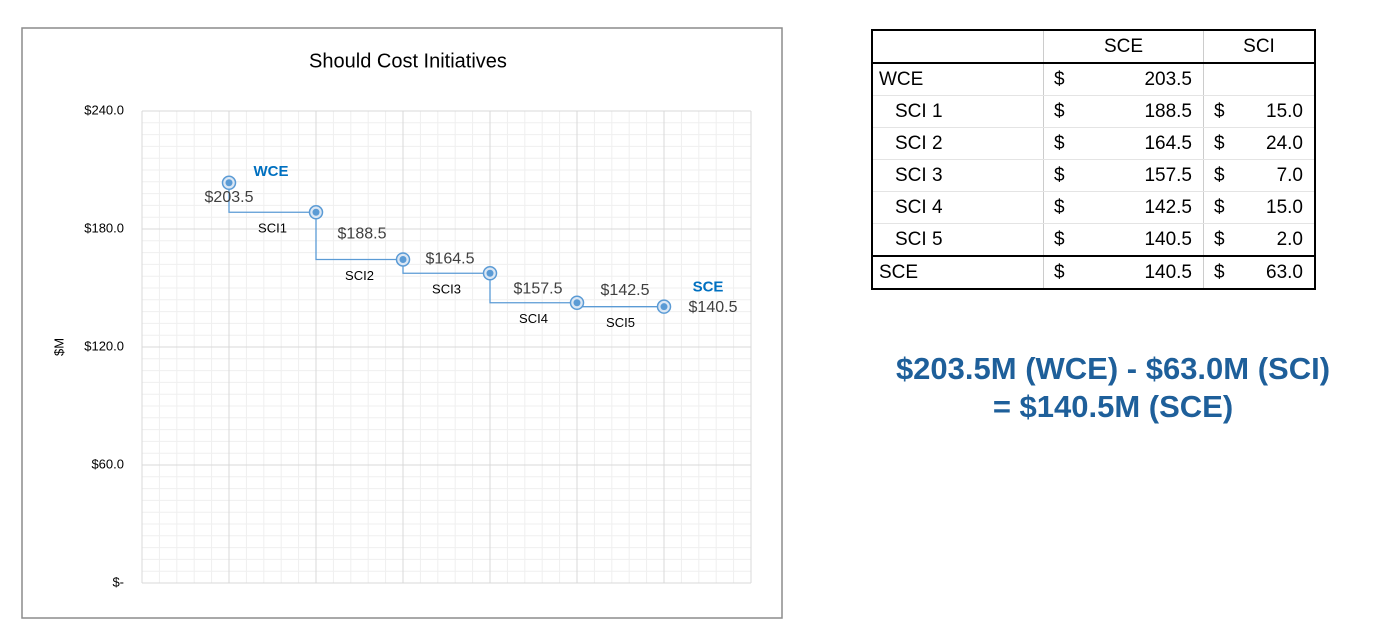 This screenshot has width=1378, height=632. I want to click on y-axis-label: $M, so click(58, 347).